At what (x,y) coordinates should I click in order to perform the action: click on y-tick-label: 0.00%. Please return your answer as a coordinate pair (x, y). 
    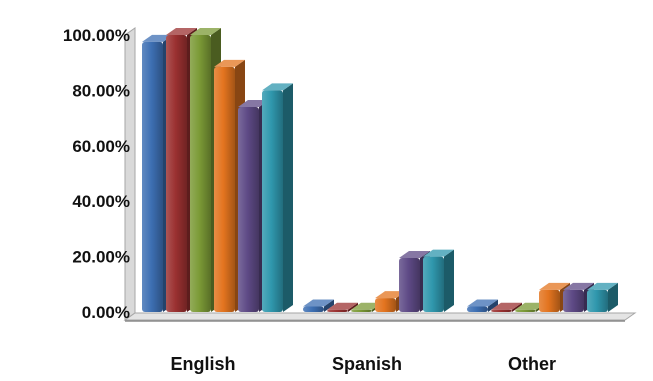
    Looking at the image, I should click on (106, 312).